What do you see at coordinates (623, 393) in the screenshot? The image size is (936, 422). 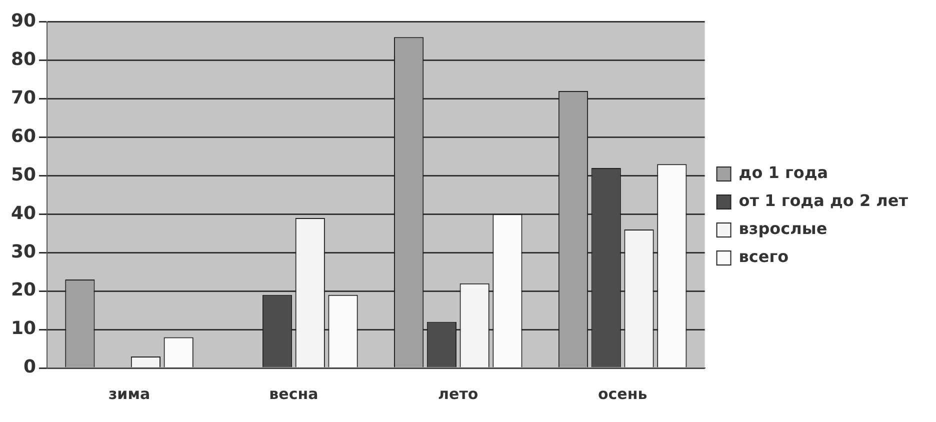 I see `x-tick-label: осень` at bounding box center [623, 393].